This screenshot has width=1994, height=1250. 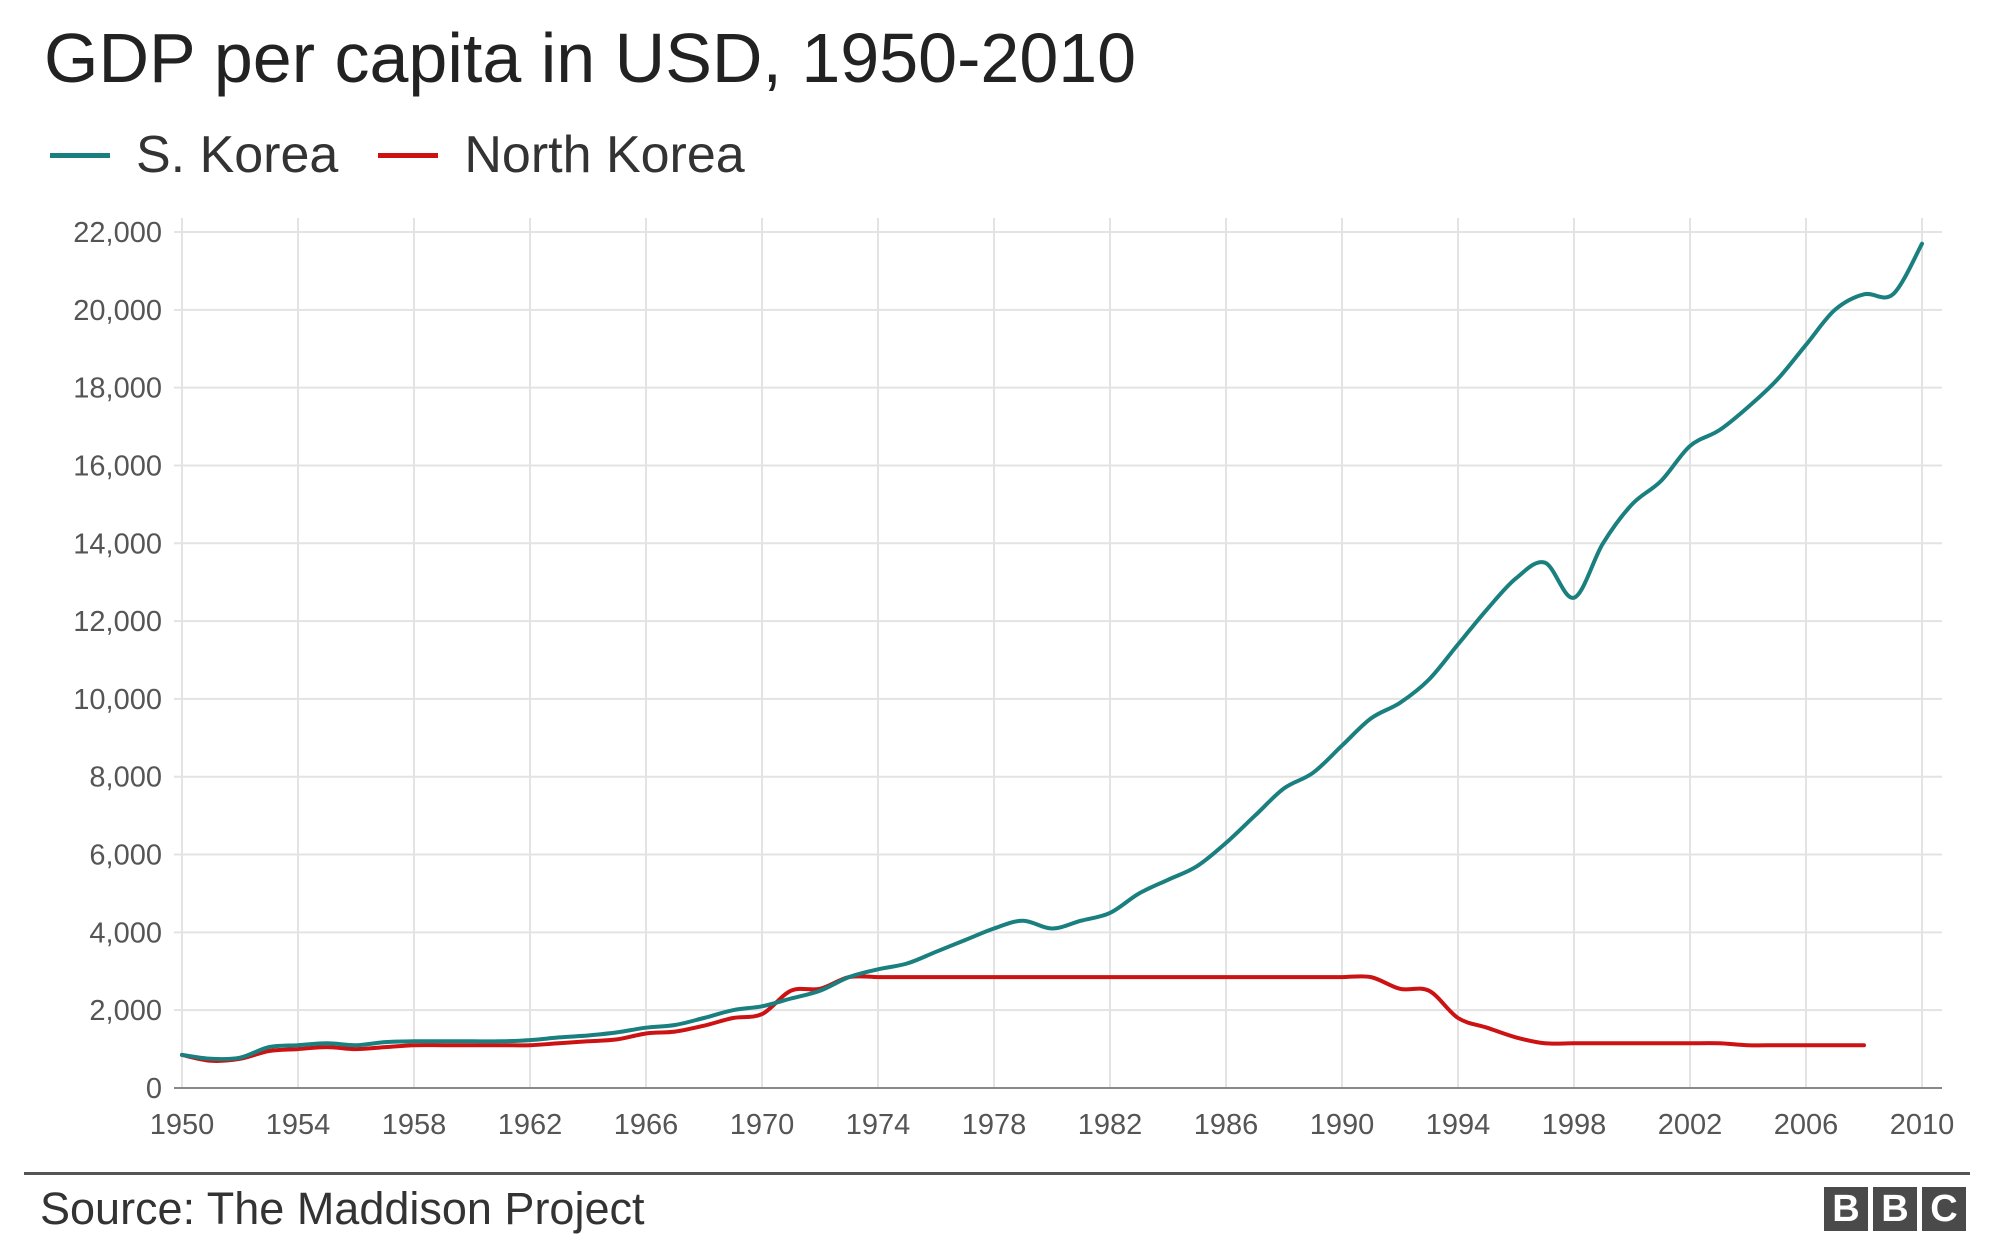 I want to click on bbc-logo-letter-c: C, so click(x=1944, y=1209).